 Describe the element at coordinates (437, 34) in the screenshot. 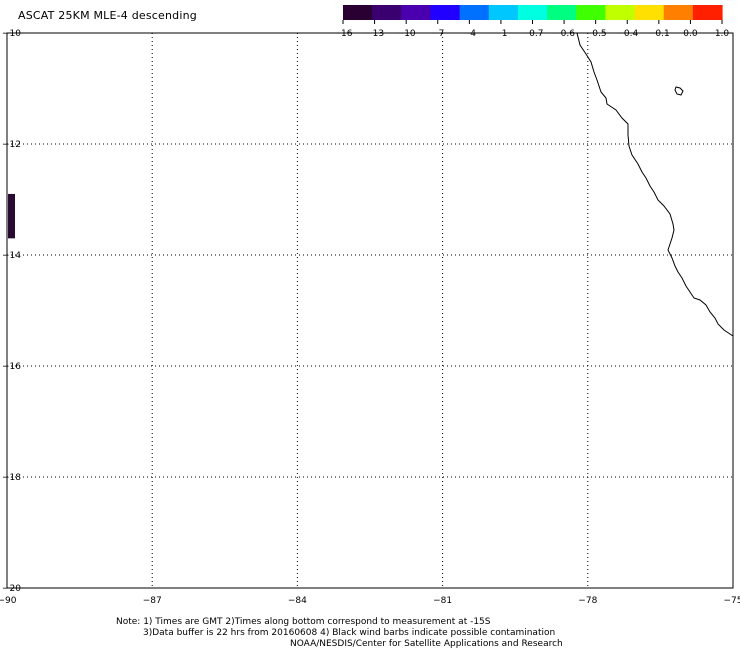

I see `colorbar-label: −7` at that location.